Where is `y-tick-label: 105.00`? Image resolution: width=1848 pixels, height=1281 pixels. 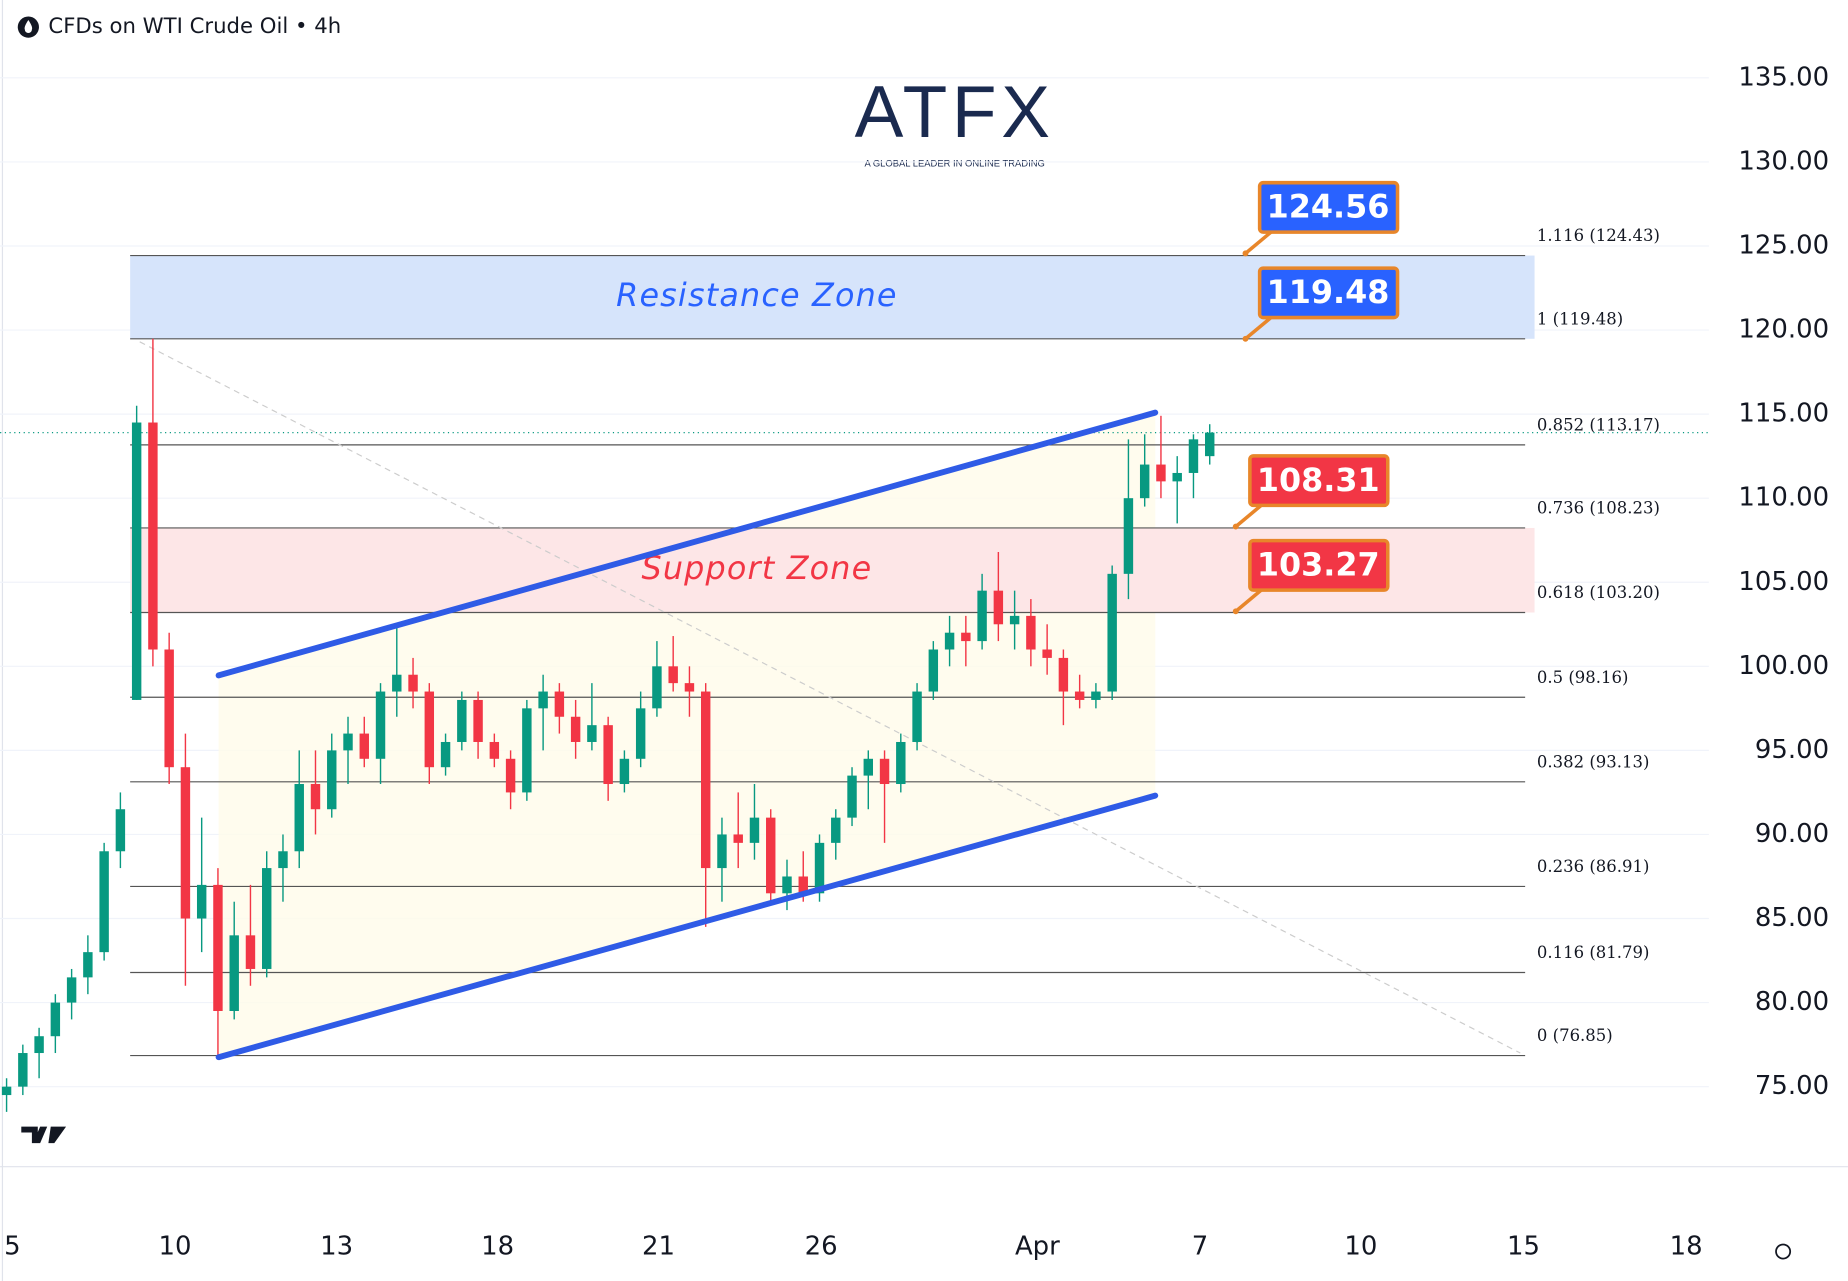
y-tick-label: 105.00 is located at coordinates (1783, 582).